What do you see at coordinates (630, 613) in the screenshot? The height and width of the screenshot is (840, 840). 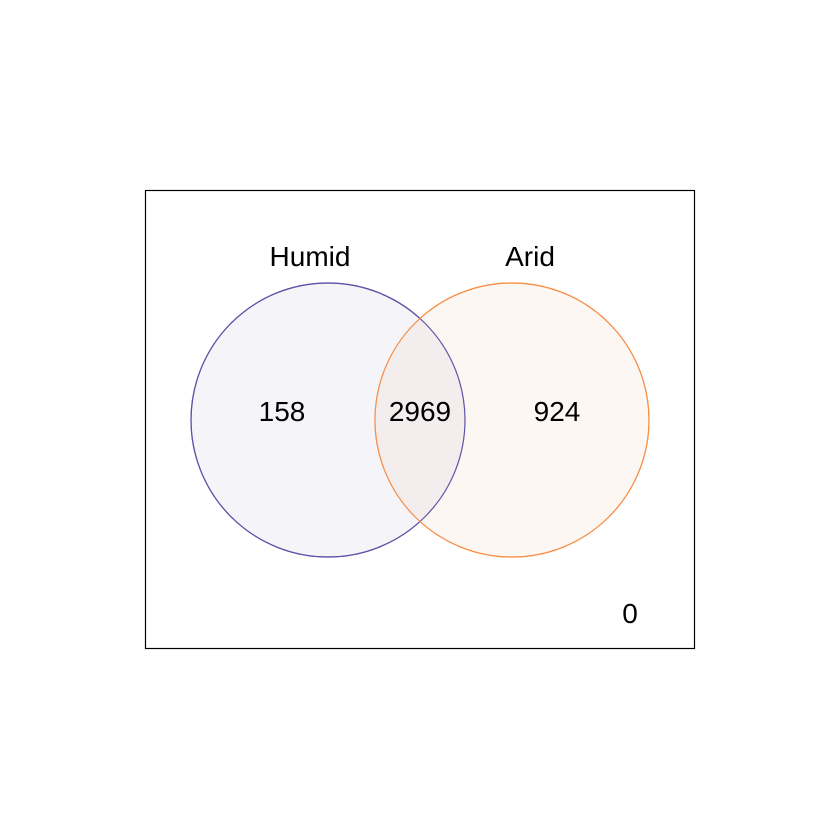 I see `neither-count: 0` at bounding box center [630, 613].